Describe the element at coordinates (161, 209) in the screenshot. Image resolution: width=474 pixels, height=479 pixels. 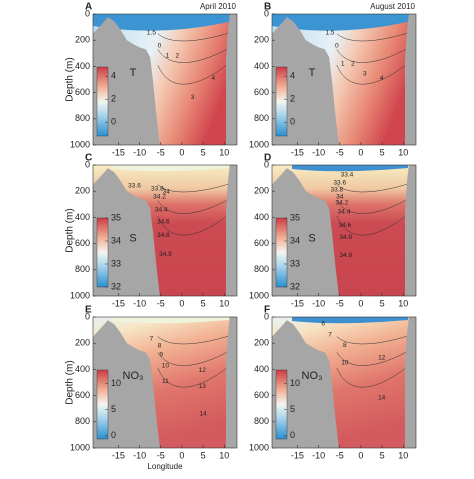
I see `contour-label: 34.4` at that location.